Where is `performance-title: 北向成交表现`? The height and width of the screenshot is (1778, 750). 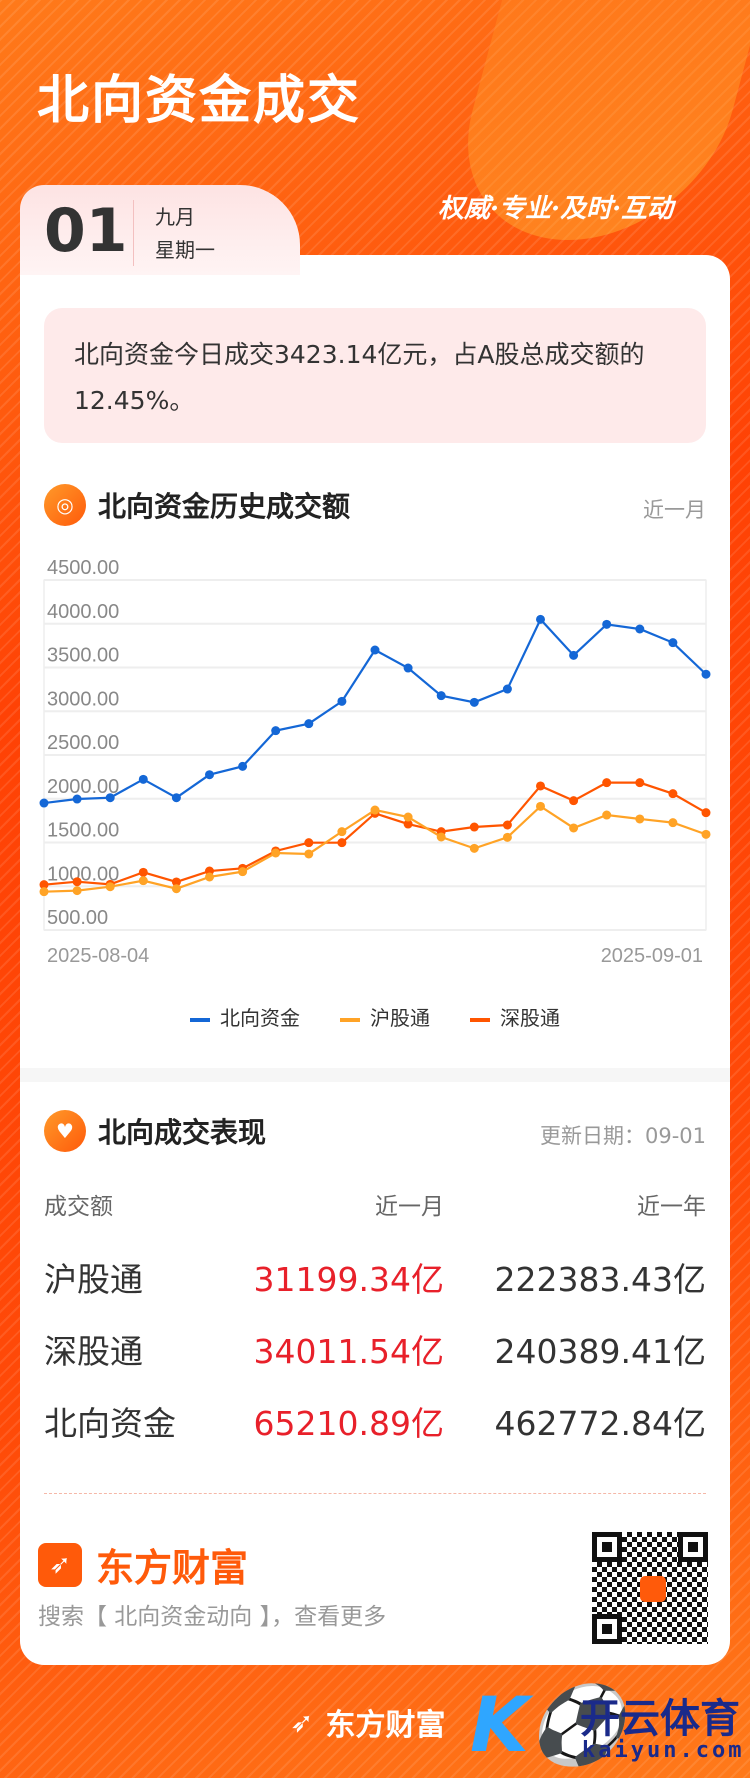 performance-title: 北向成交表现 is located at coordinates (182, 1132).